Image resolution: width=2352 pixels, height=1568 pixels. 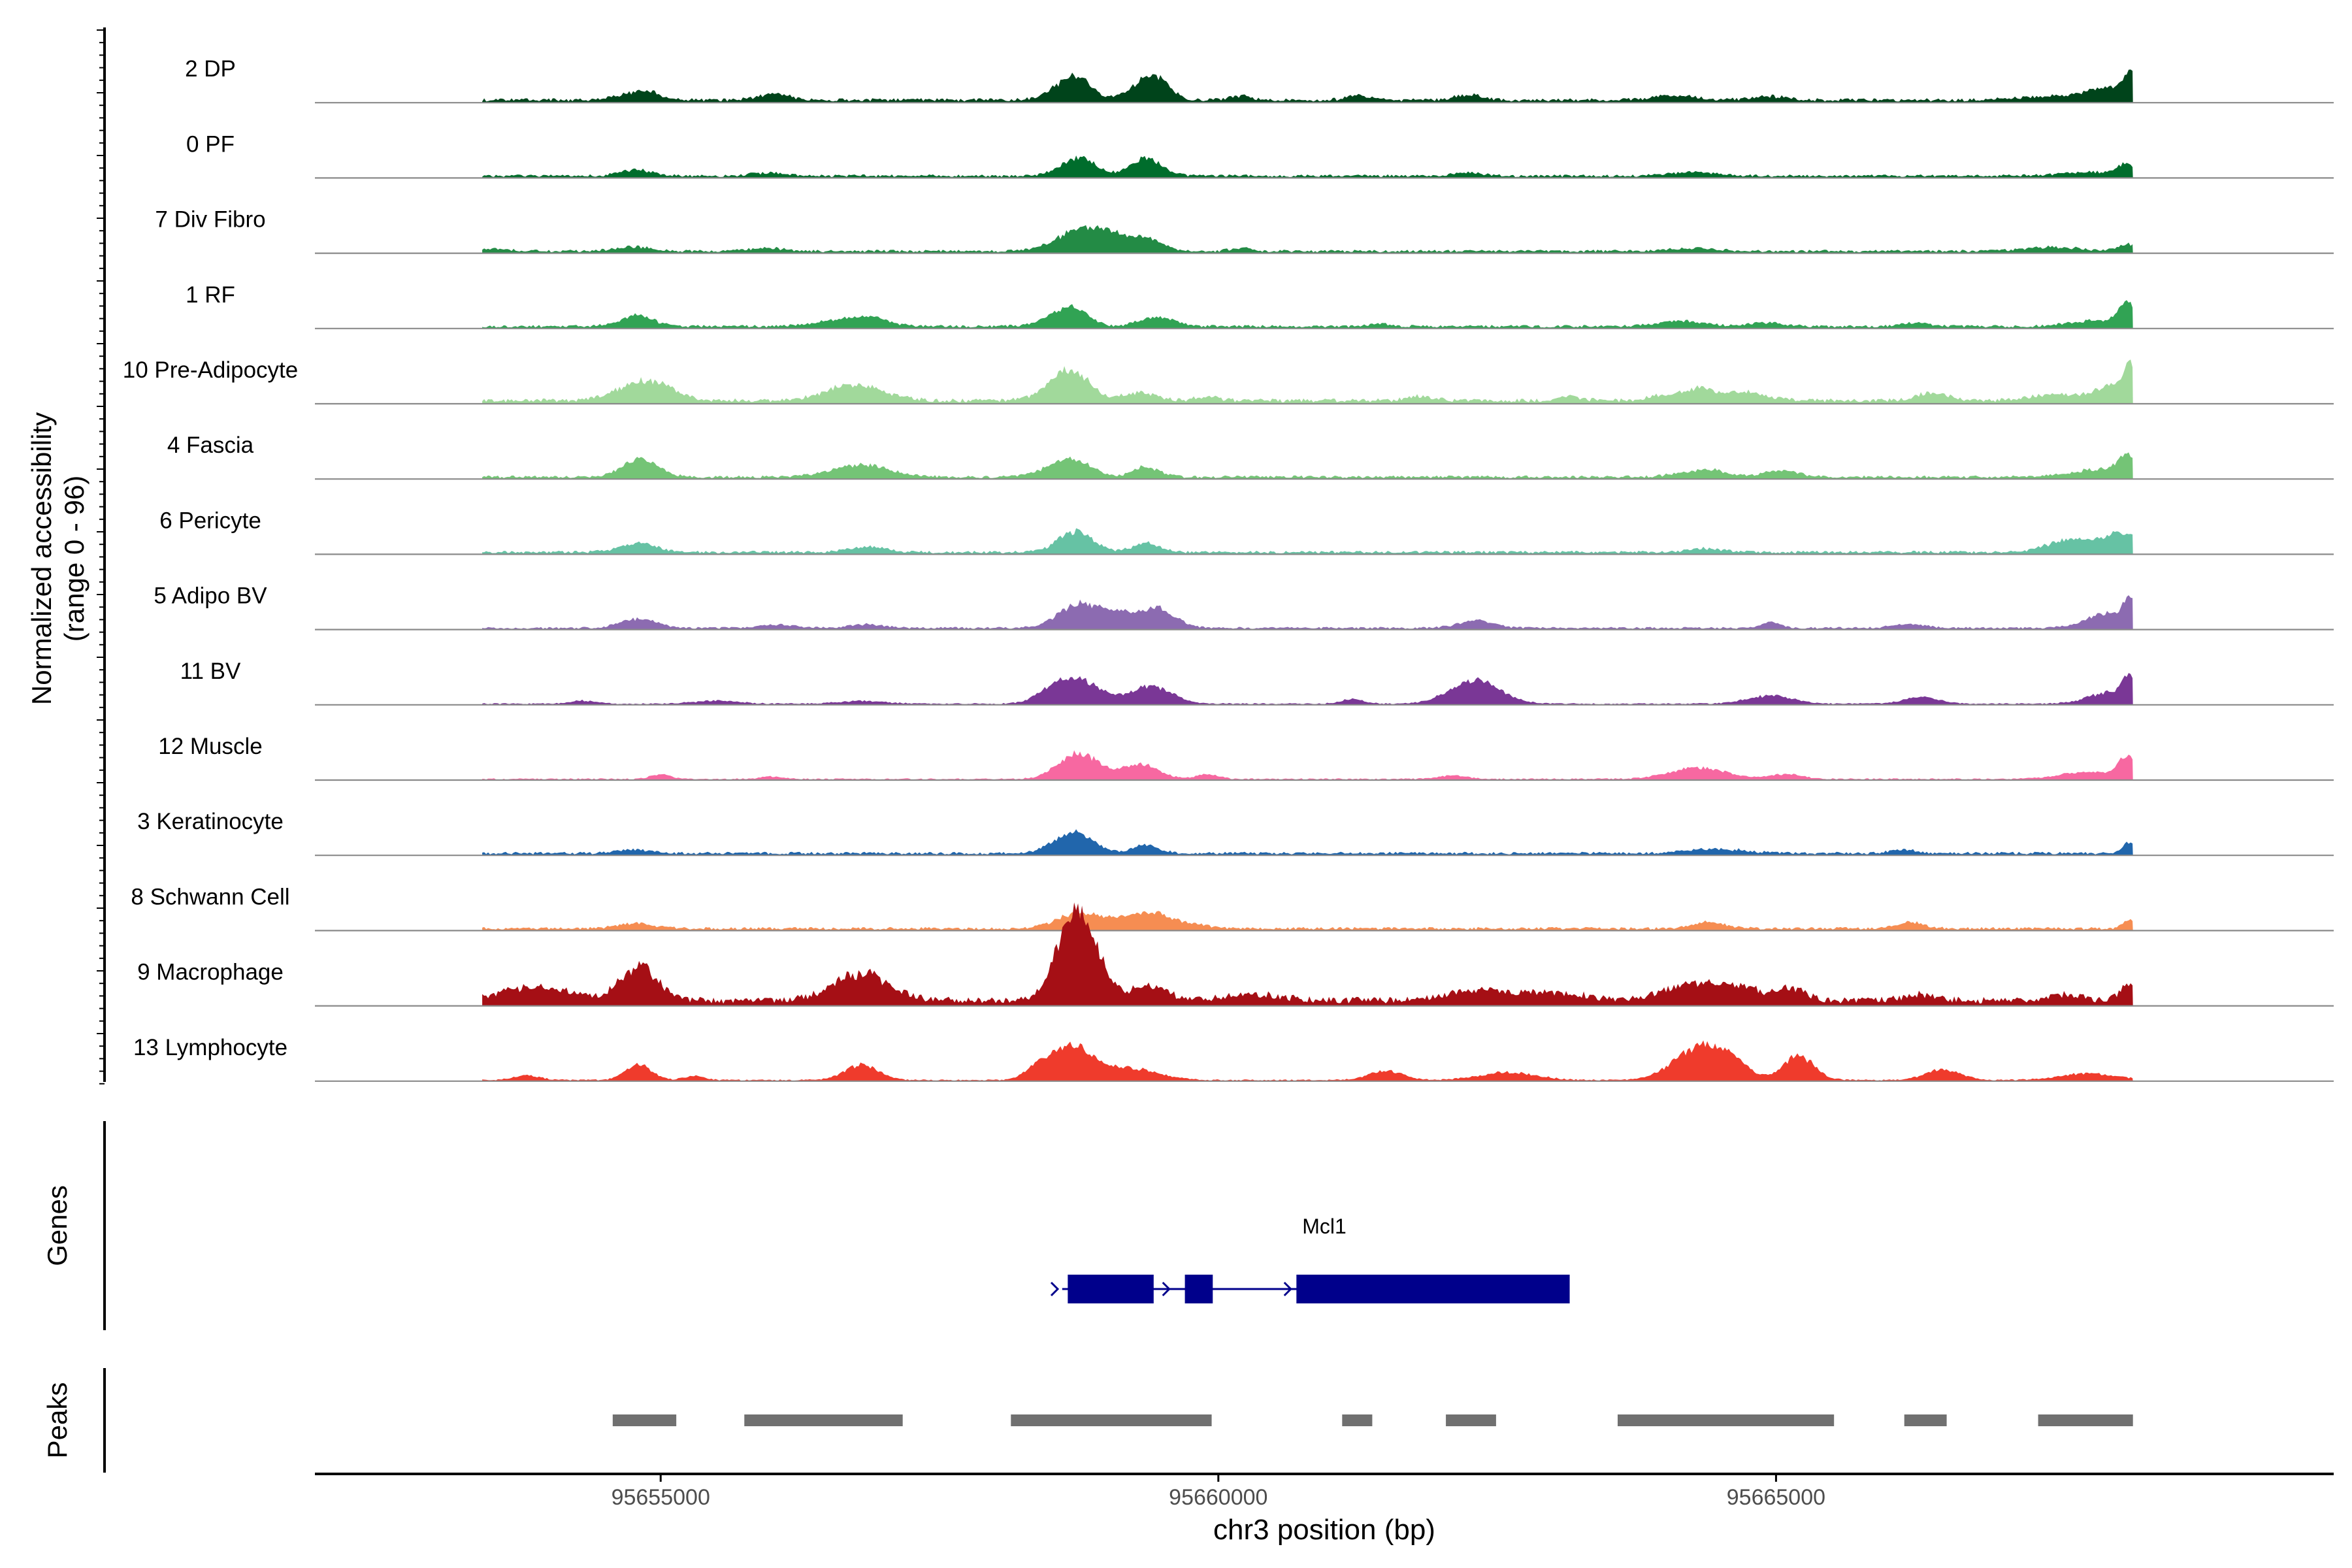 I want to click on coverage-y-axis-ticks, so click(x=101, y=557).